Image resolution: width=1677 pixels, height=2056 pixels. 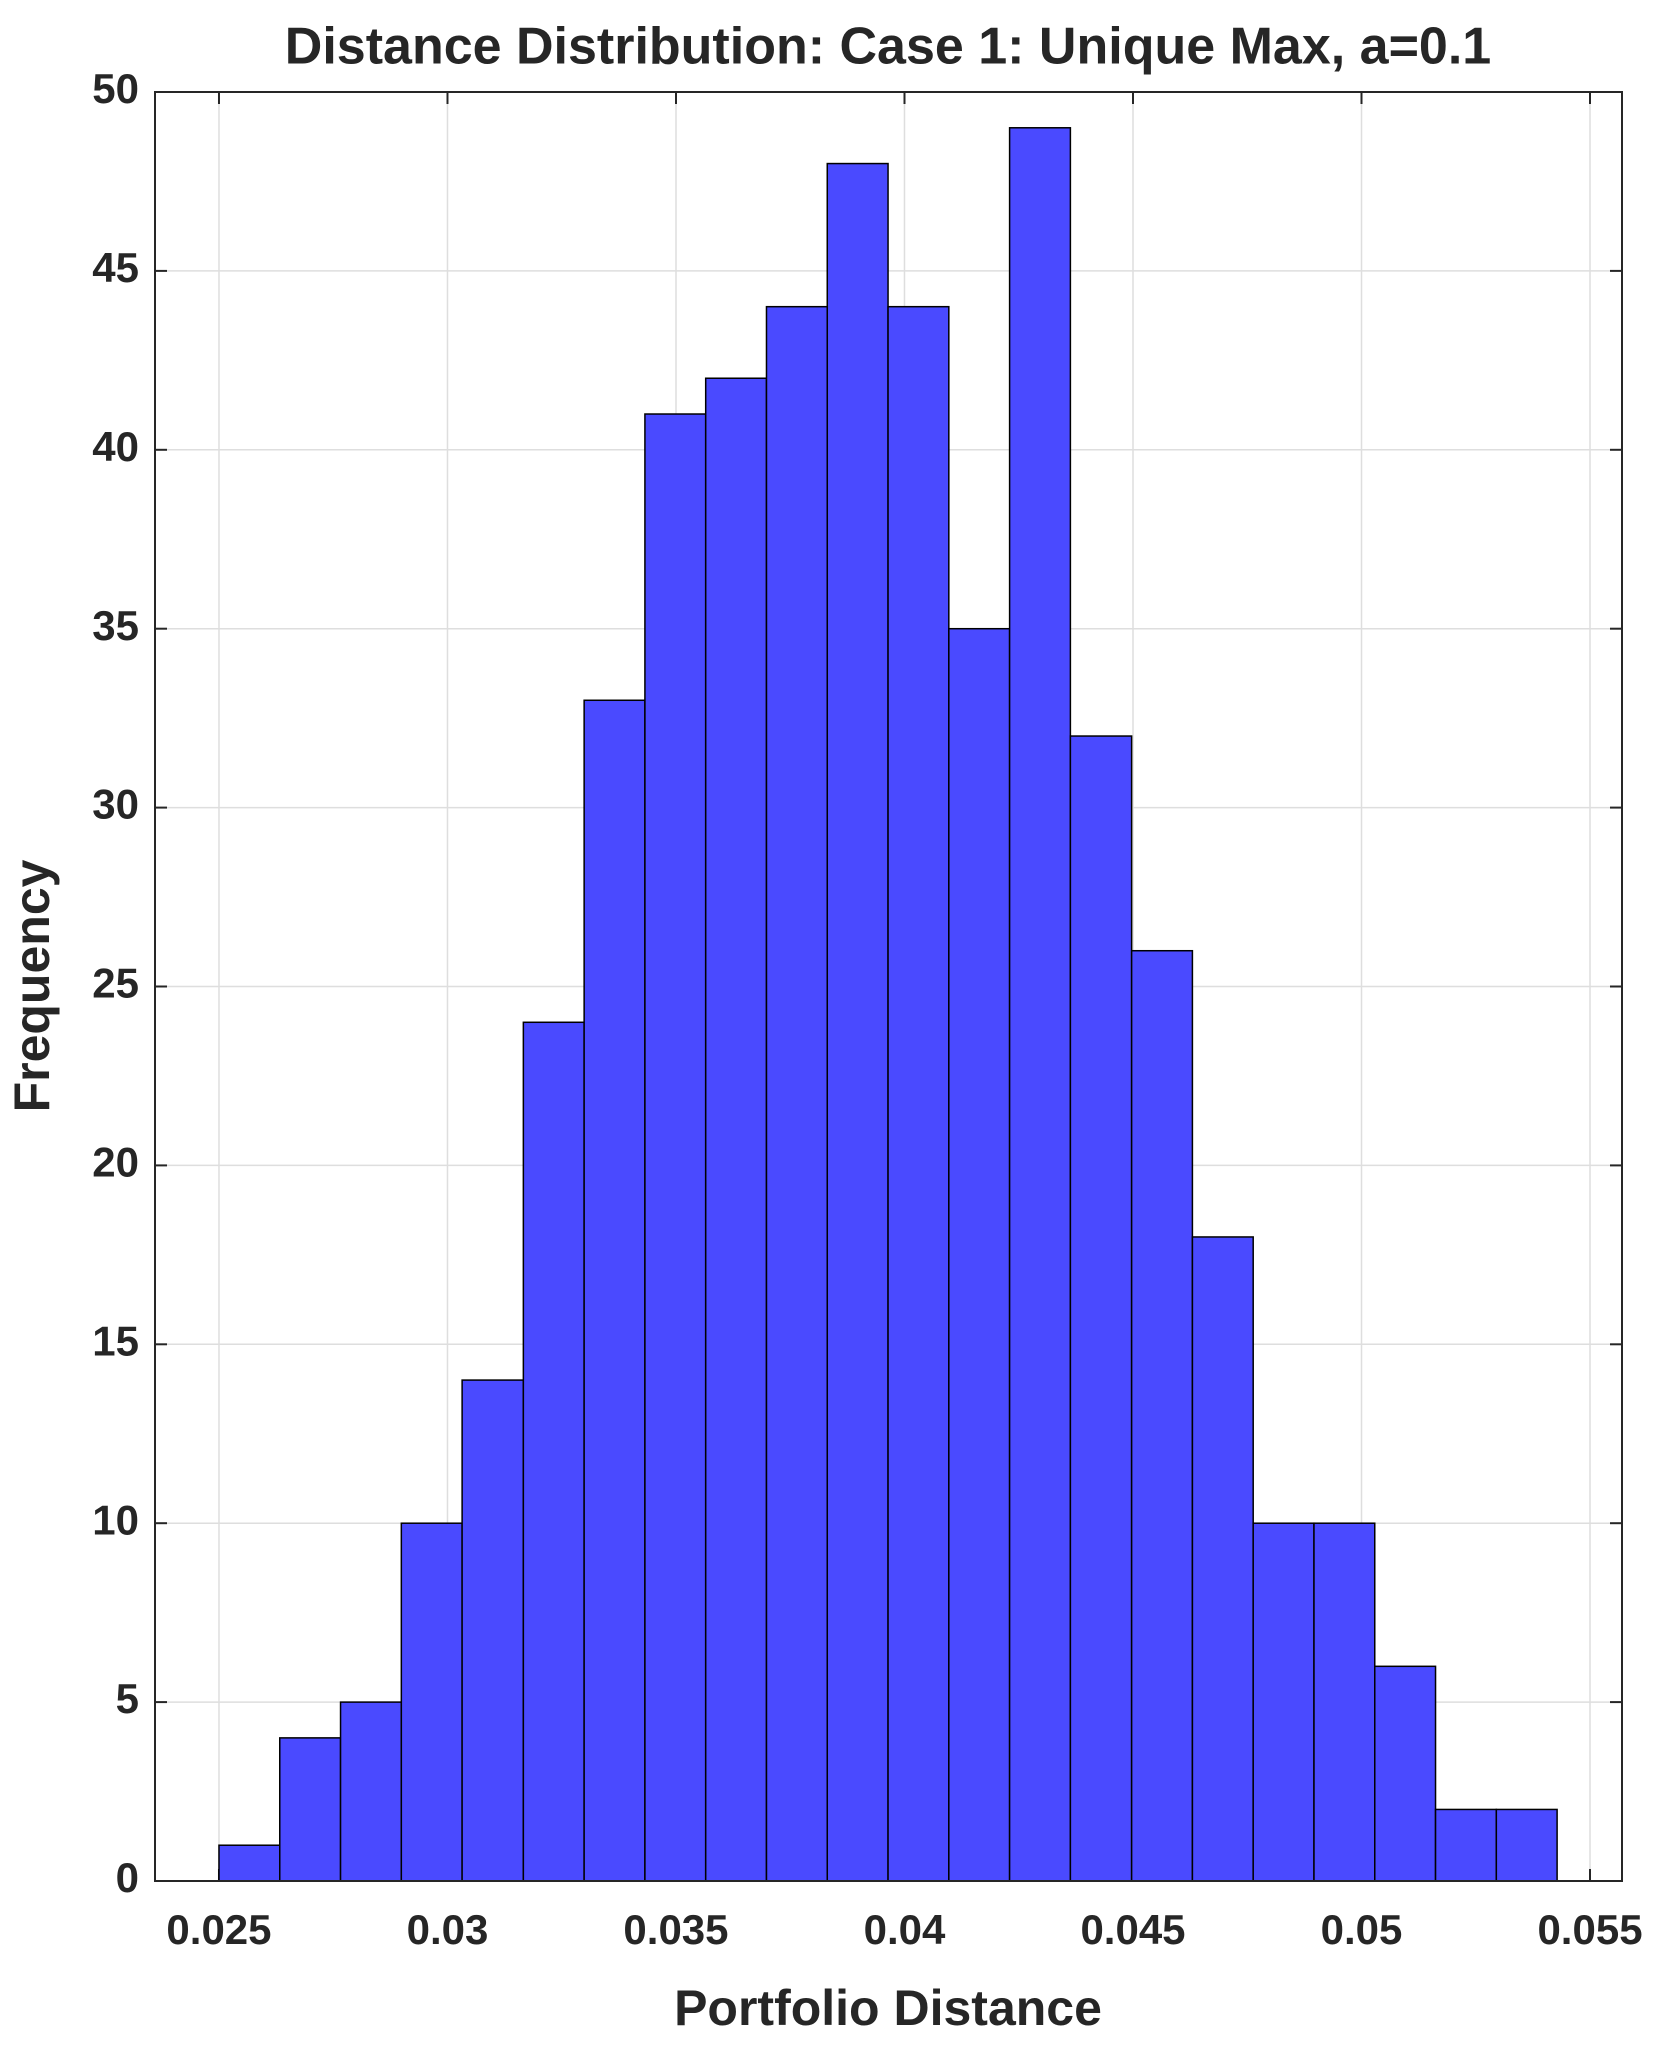 I want to click on x-tick-label: 0.055, so click(x=1589, y=1929).